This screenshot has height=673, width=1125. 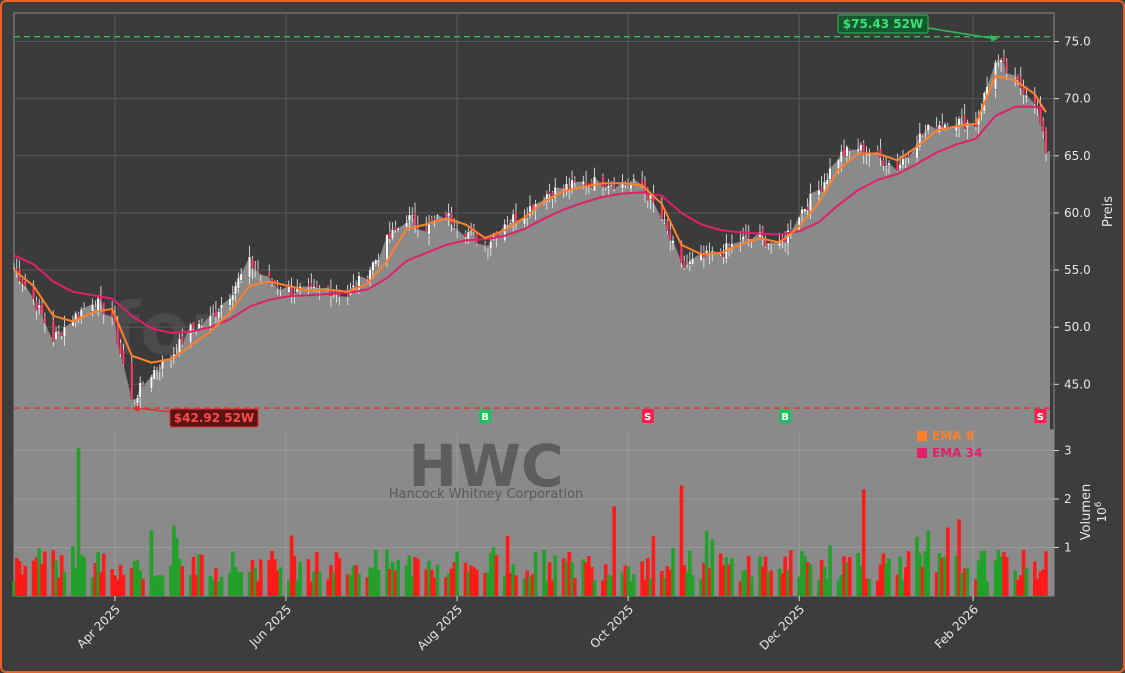 What do you see at coordinates (949, 444) in the screenshot?
I see `legend: EMA 8 EMA 34` at bounding box center [949, 444].